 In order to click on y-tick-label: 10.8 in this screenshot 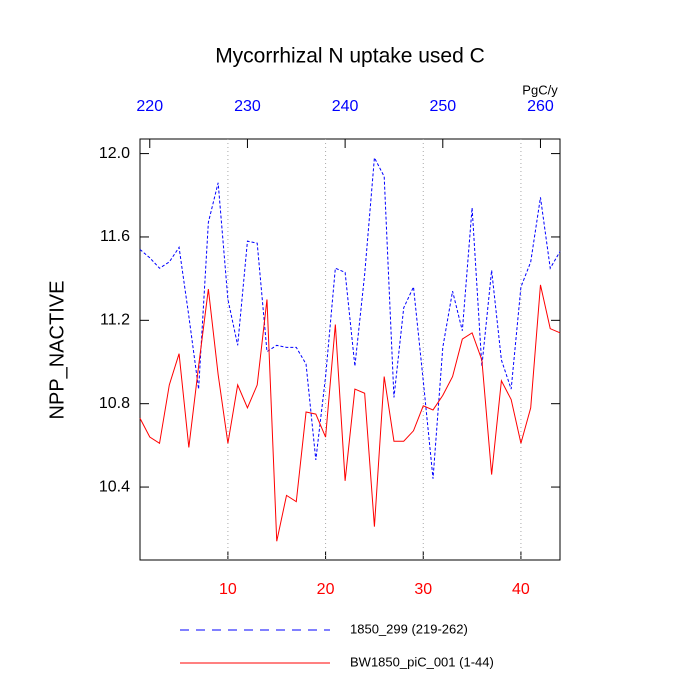, I will do `click(114, 403)`.